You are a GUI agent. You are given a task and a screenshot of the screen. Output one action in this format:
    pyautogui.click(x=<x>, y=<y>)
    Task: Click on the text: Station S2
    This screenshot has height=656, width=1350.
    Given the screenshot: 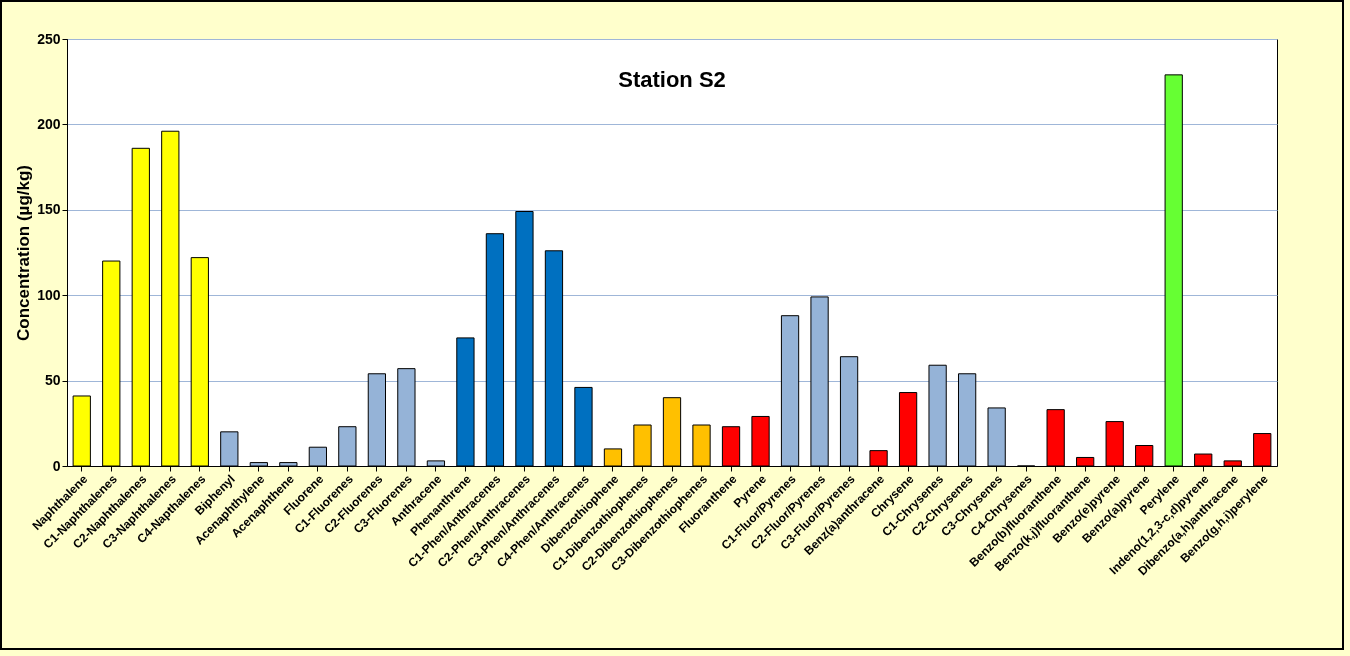 What is the action you would take?
    pyautogui.click(x=672, y=79)
    